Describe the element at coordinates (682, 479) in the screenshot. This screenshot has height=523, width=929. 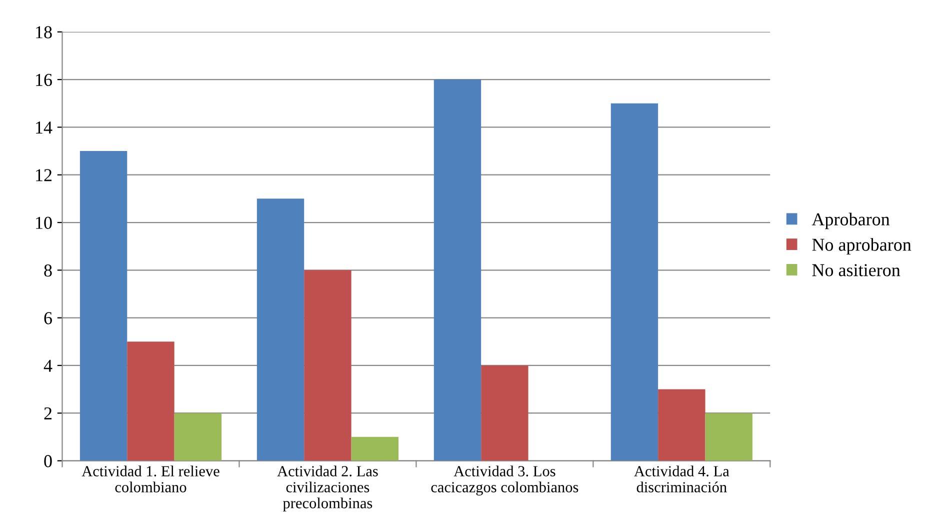
I see `x-tick-label: Actividad 4. La discriminación` at that location.